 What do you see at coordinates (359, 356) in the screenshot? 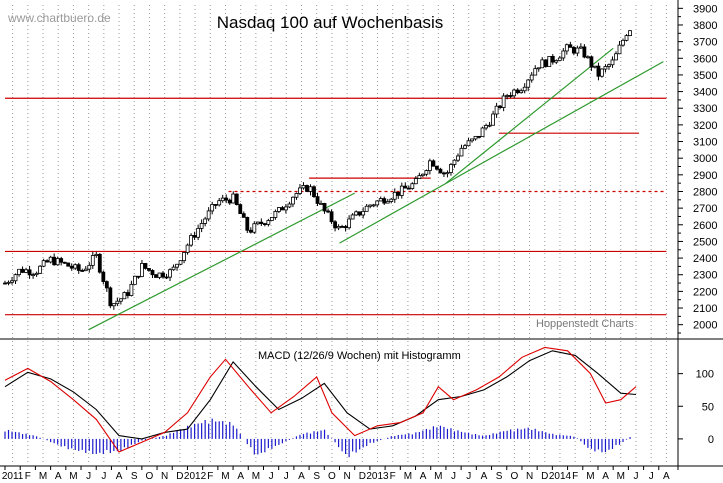
I see `macd-legend-label: MACD (12/26/9 Wochen) mit Histogramm` at bounding box center [359, 356].